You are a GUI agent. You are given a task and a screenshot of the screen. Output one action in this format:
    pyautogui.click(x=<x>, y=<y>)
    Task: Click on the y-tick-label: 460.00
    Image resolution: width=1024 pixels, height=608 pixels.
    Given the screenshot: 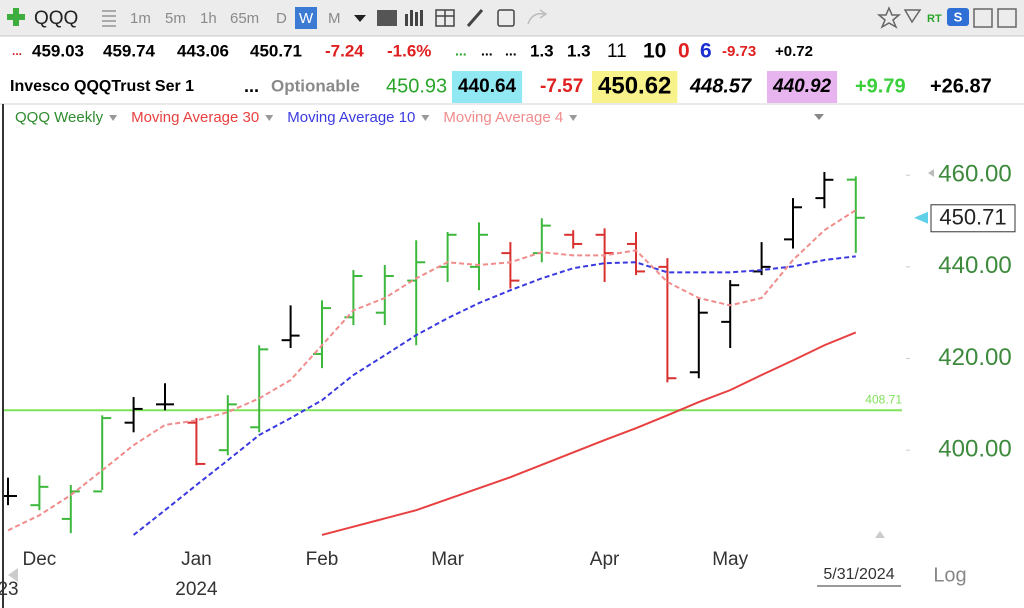 What is the action you would take?
    pyautogui.click(x=974, y=174)
    